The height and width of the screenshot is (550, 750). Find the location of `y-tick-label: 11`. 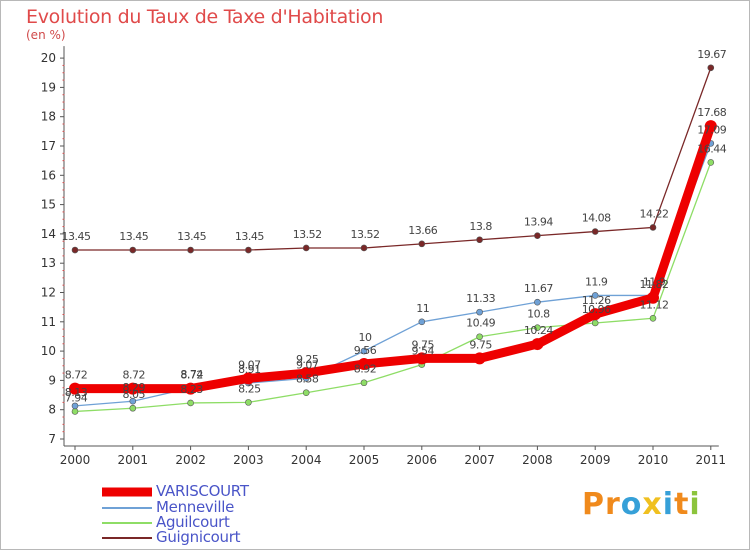

y-tick-label: 11 is located at coordinates (48, 322).